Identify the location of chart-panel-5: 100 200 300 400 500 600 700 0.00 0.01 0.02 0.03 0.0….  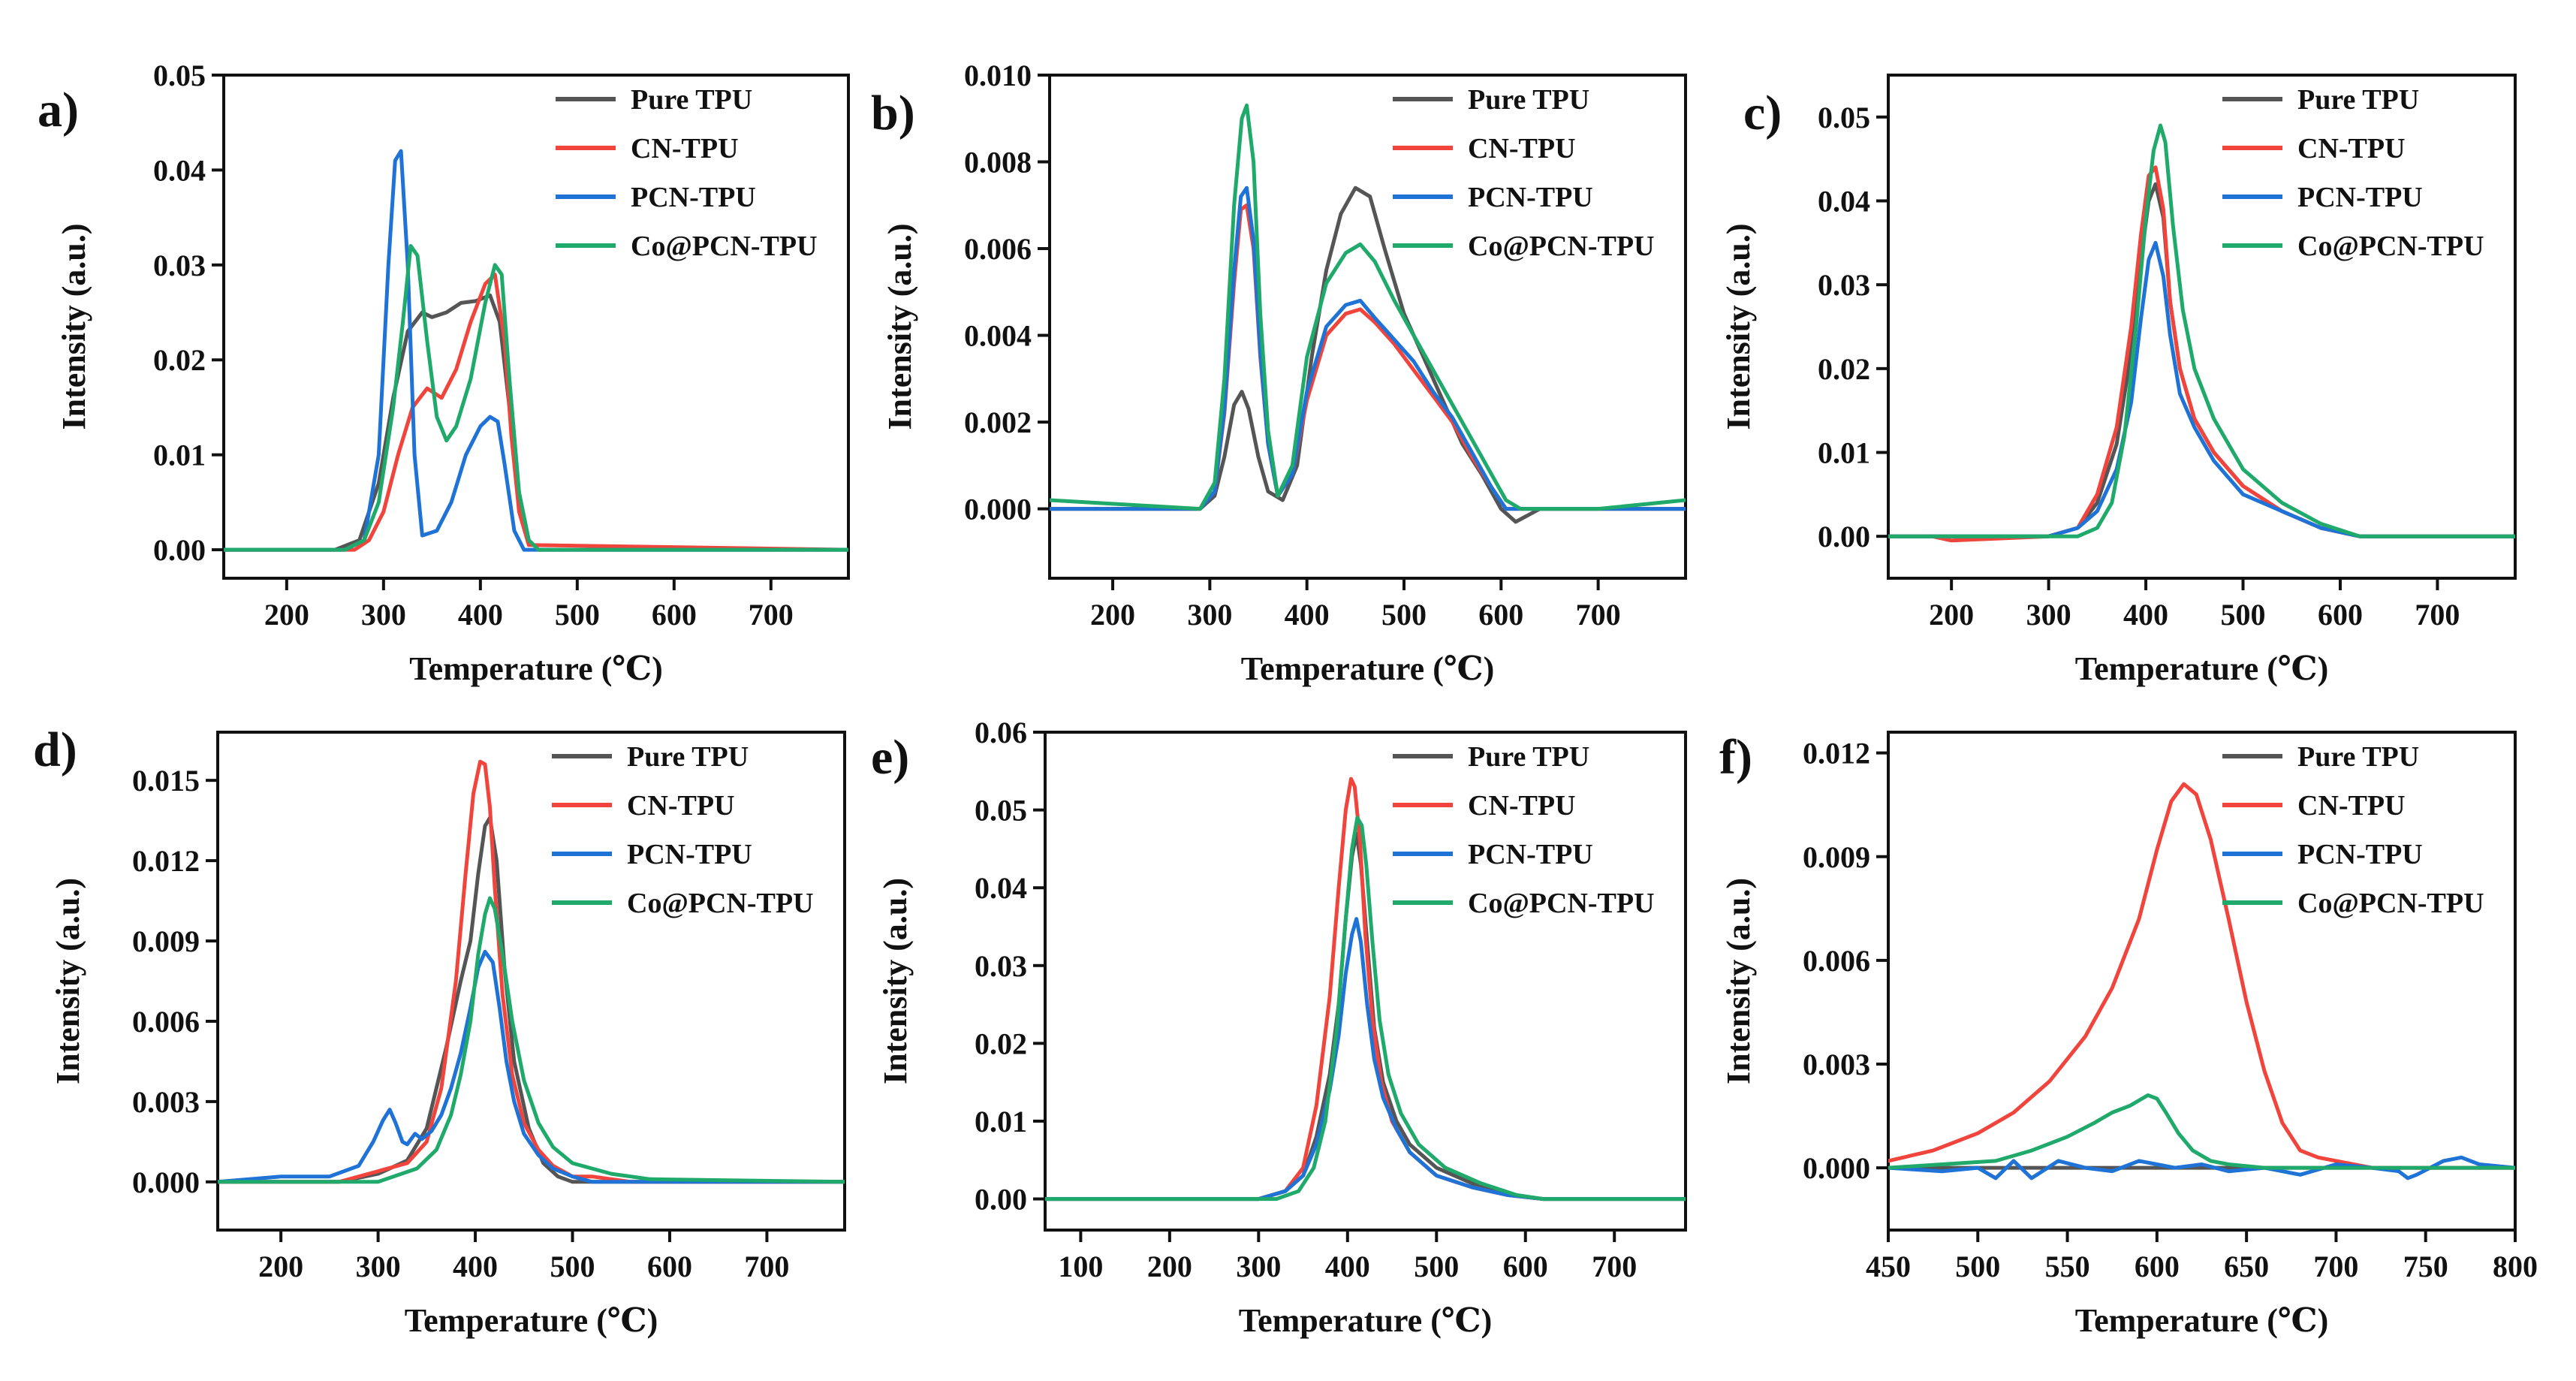
(1279, 1027).